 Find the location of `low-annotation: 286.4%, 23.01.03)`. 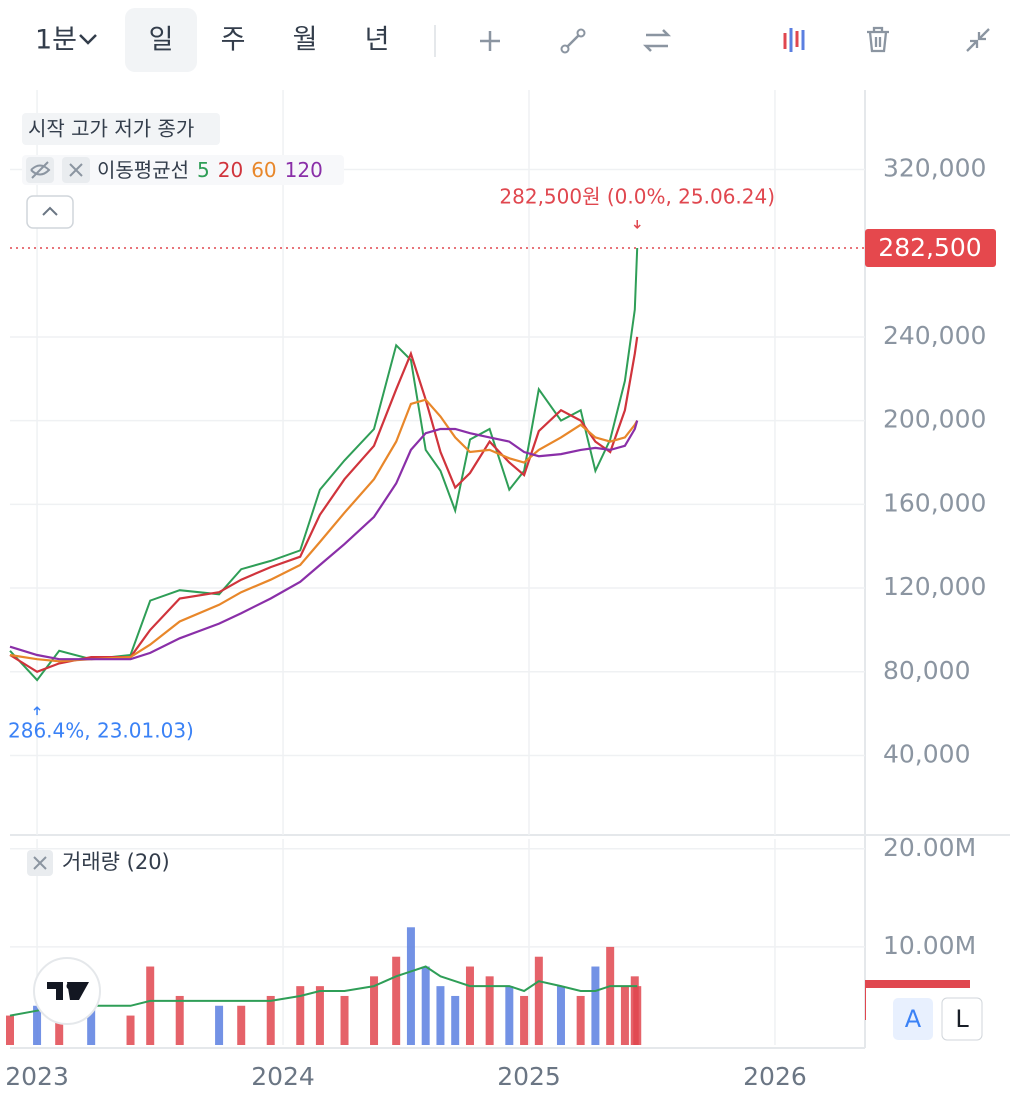

low-annotation: 286.4%, 23.01.03) is located at coordinates (101, 731).